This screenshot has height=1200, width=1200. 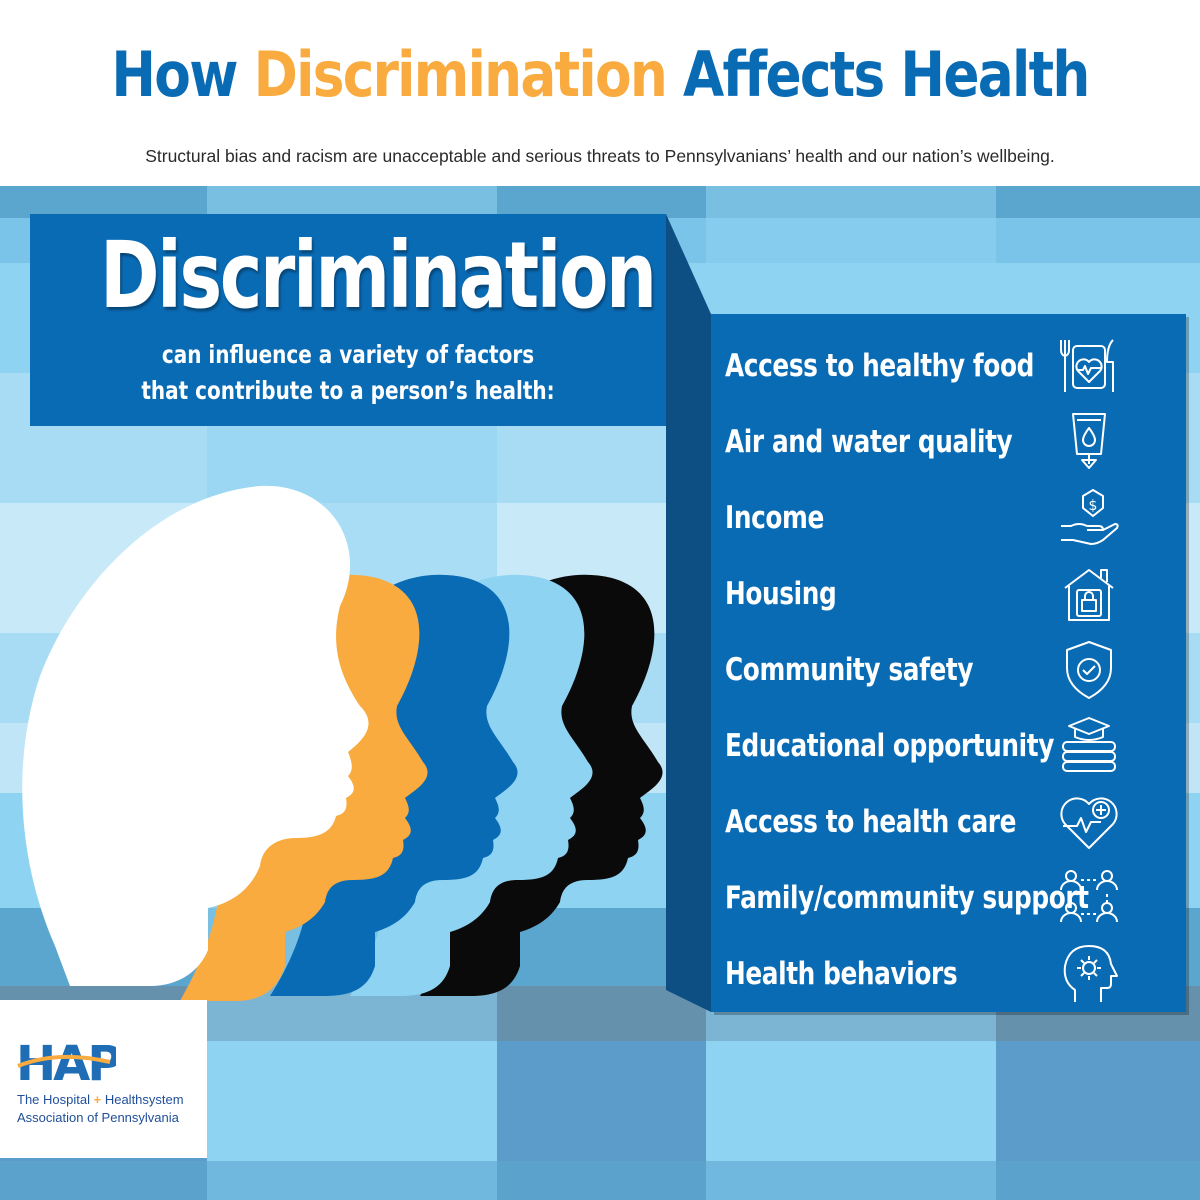 I want to click on factor-item: Access to healthy food, so click(x=948, y=366).